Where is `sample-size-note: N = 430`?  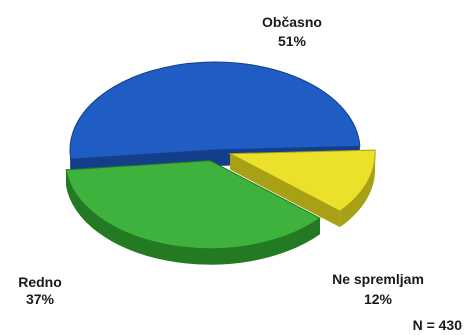
sample-size-note: N = 430 is located at coordinates (438, 325).